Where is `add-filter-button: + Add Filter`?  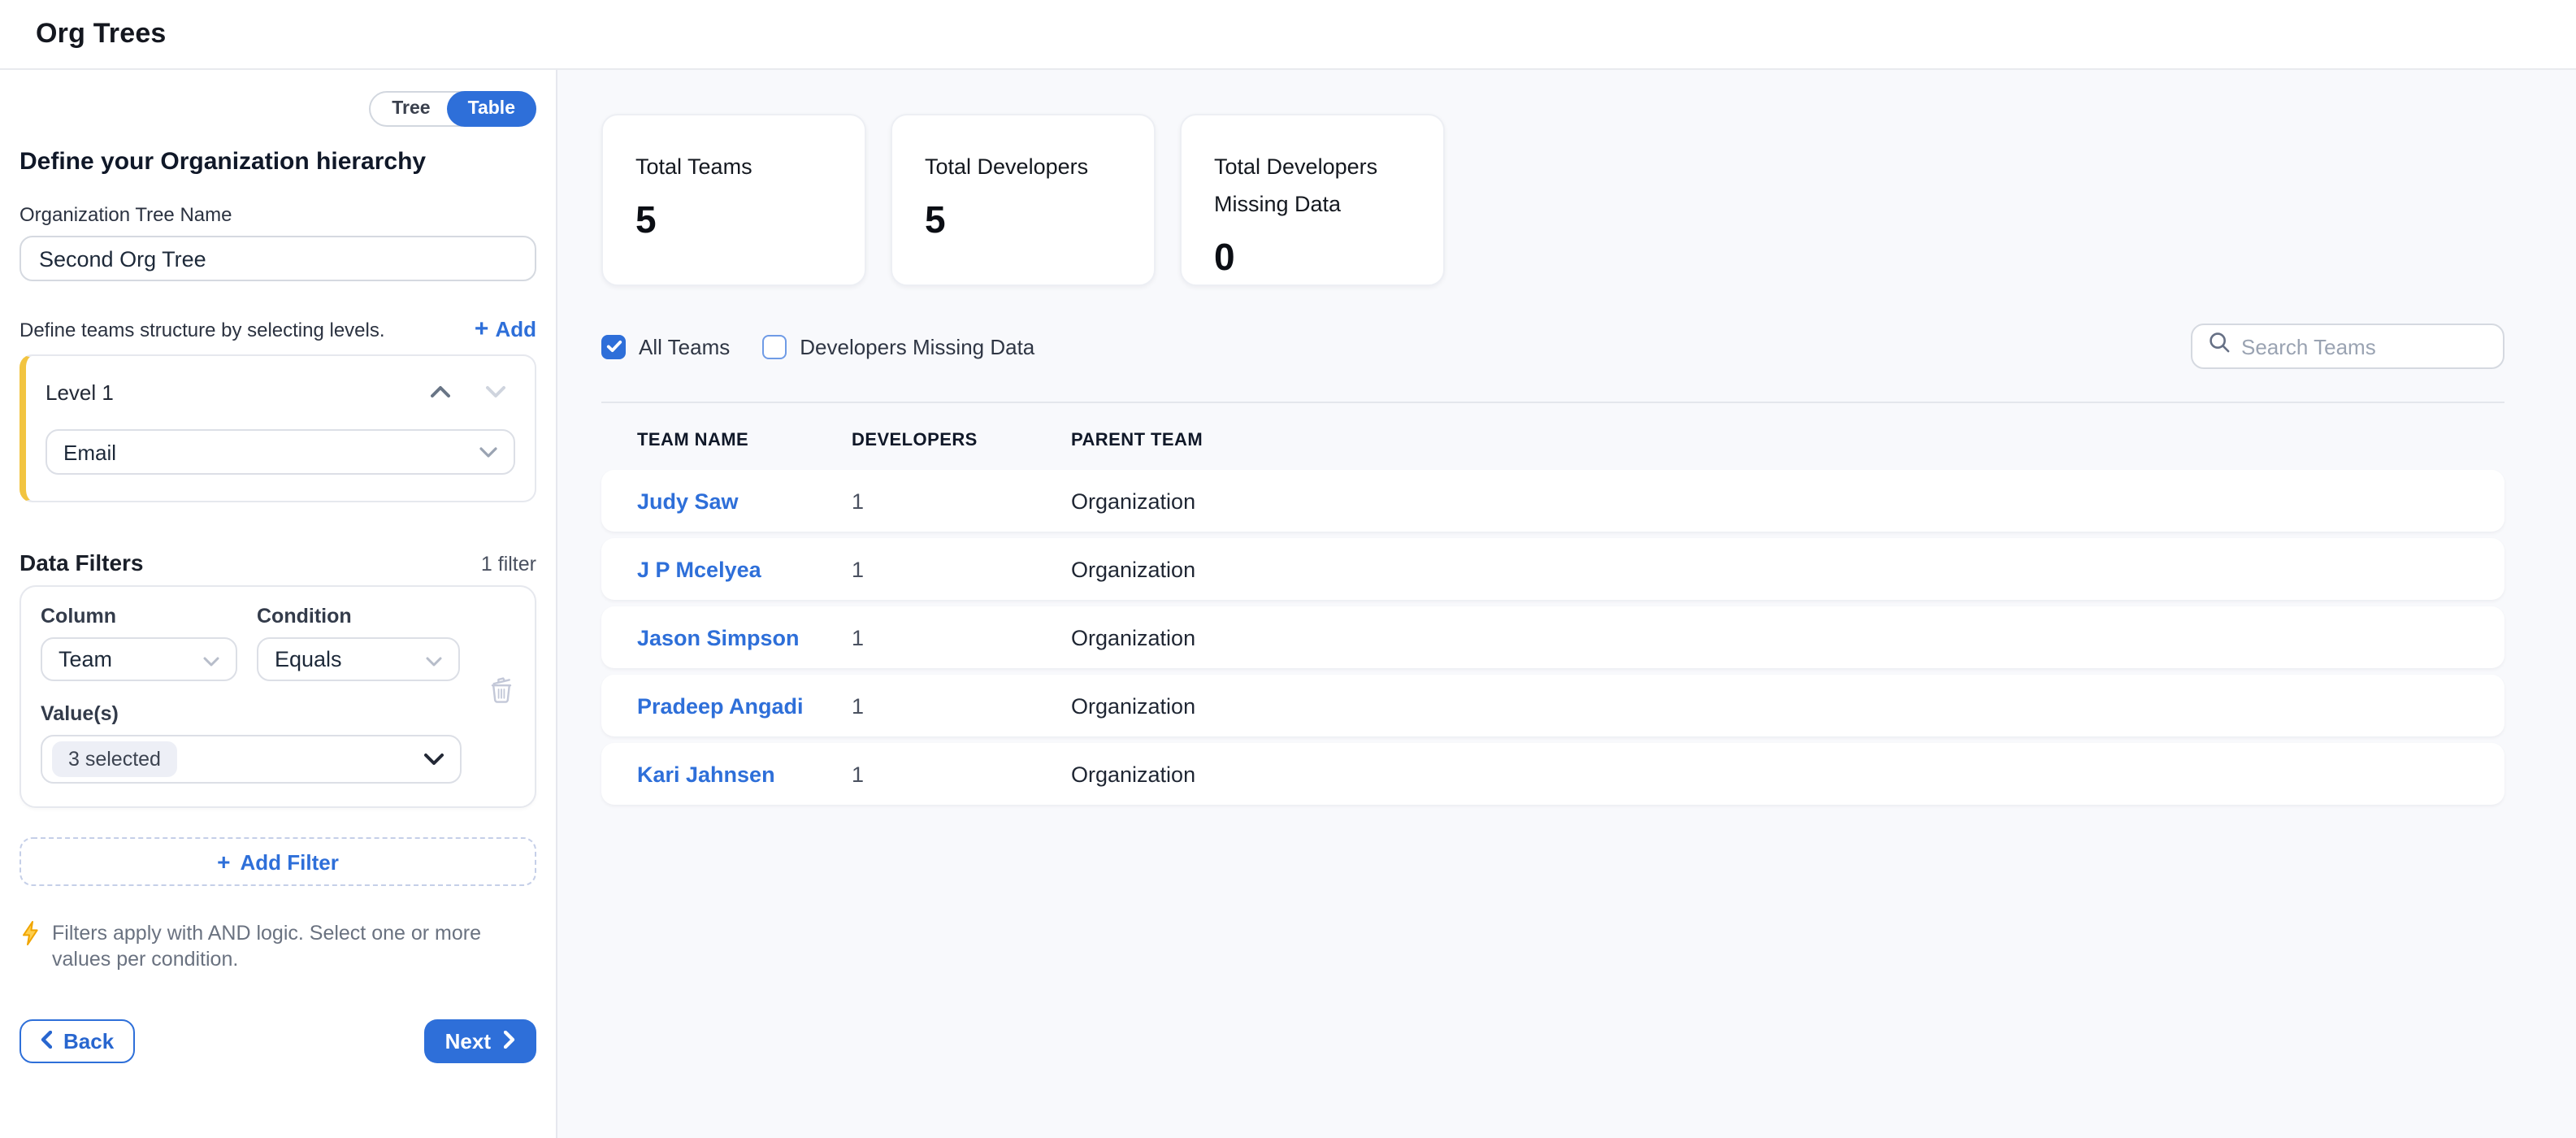 add-filter-button: + Add Filter is located at coordinates (278, 861).